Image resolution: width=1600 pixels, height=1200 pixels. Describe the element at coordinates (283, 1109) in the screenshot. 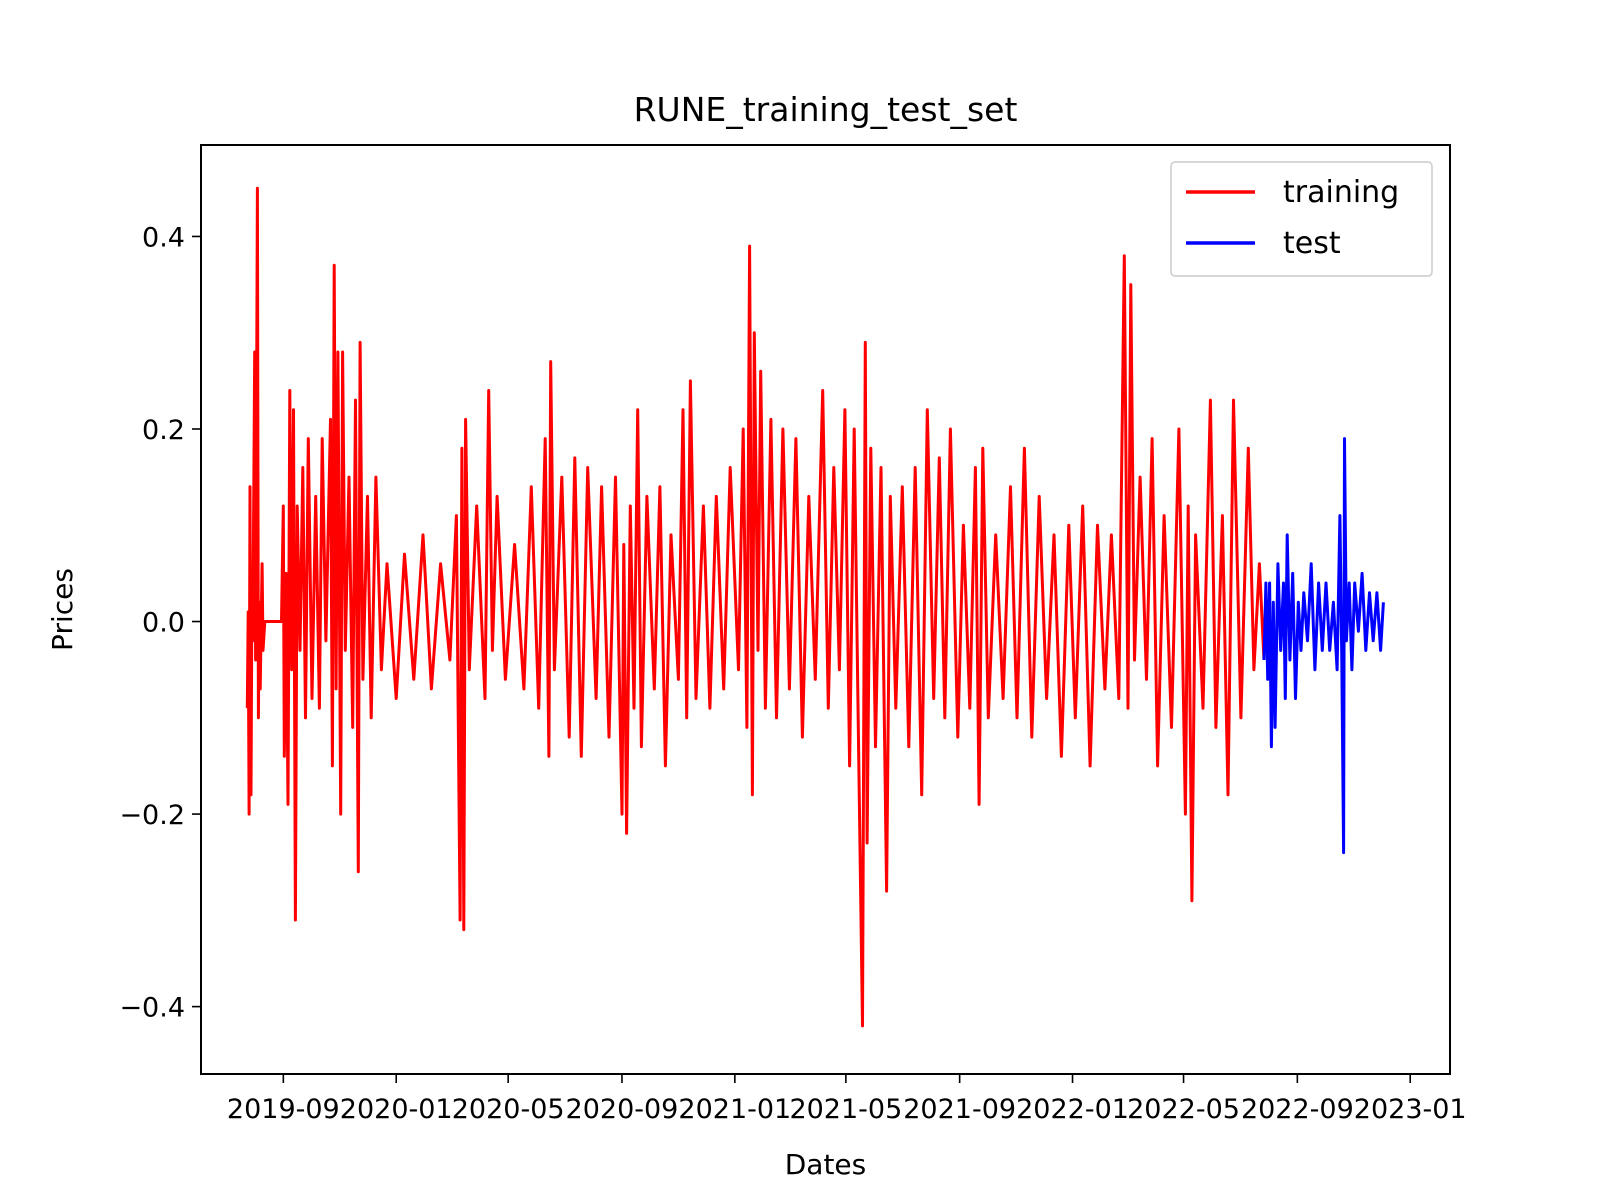

I see `x-tick-label: 2019-09` at that location.